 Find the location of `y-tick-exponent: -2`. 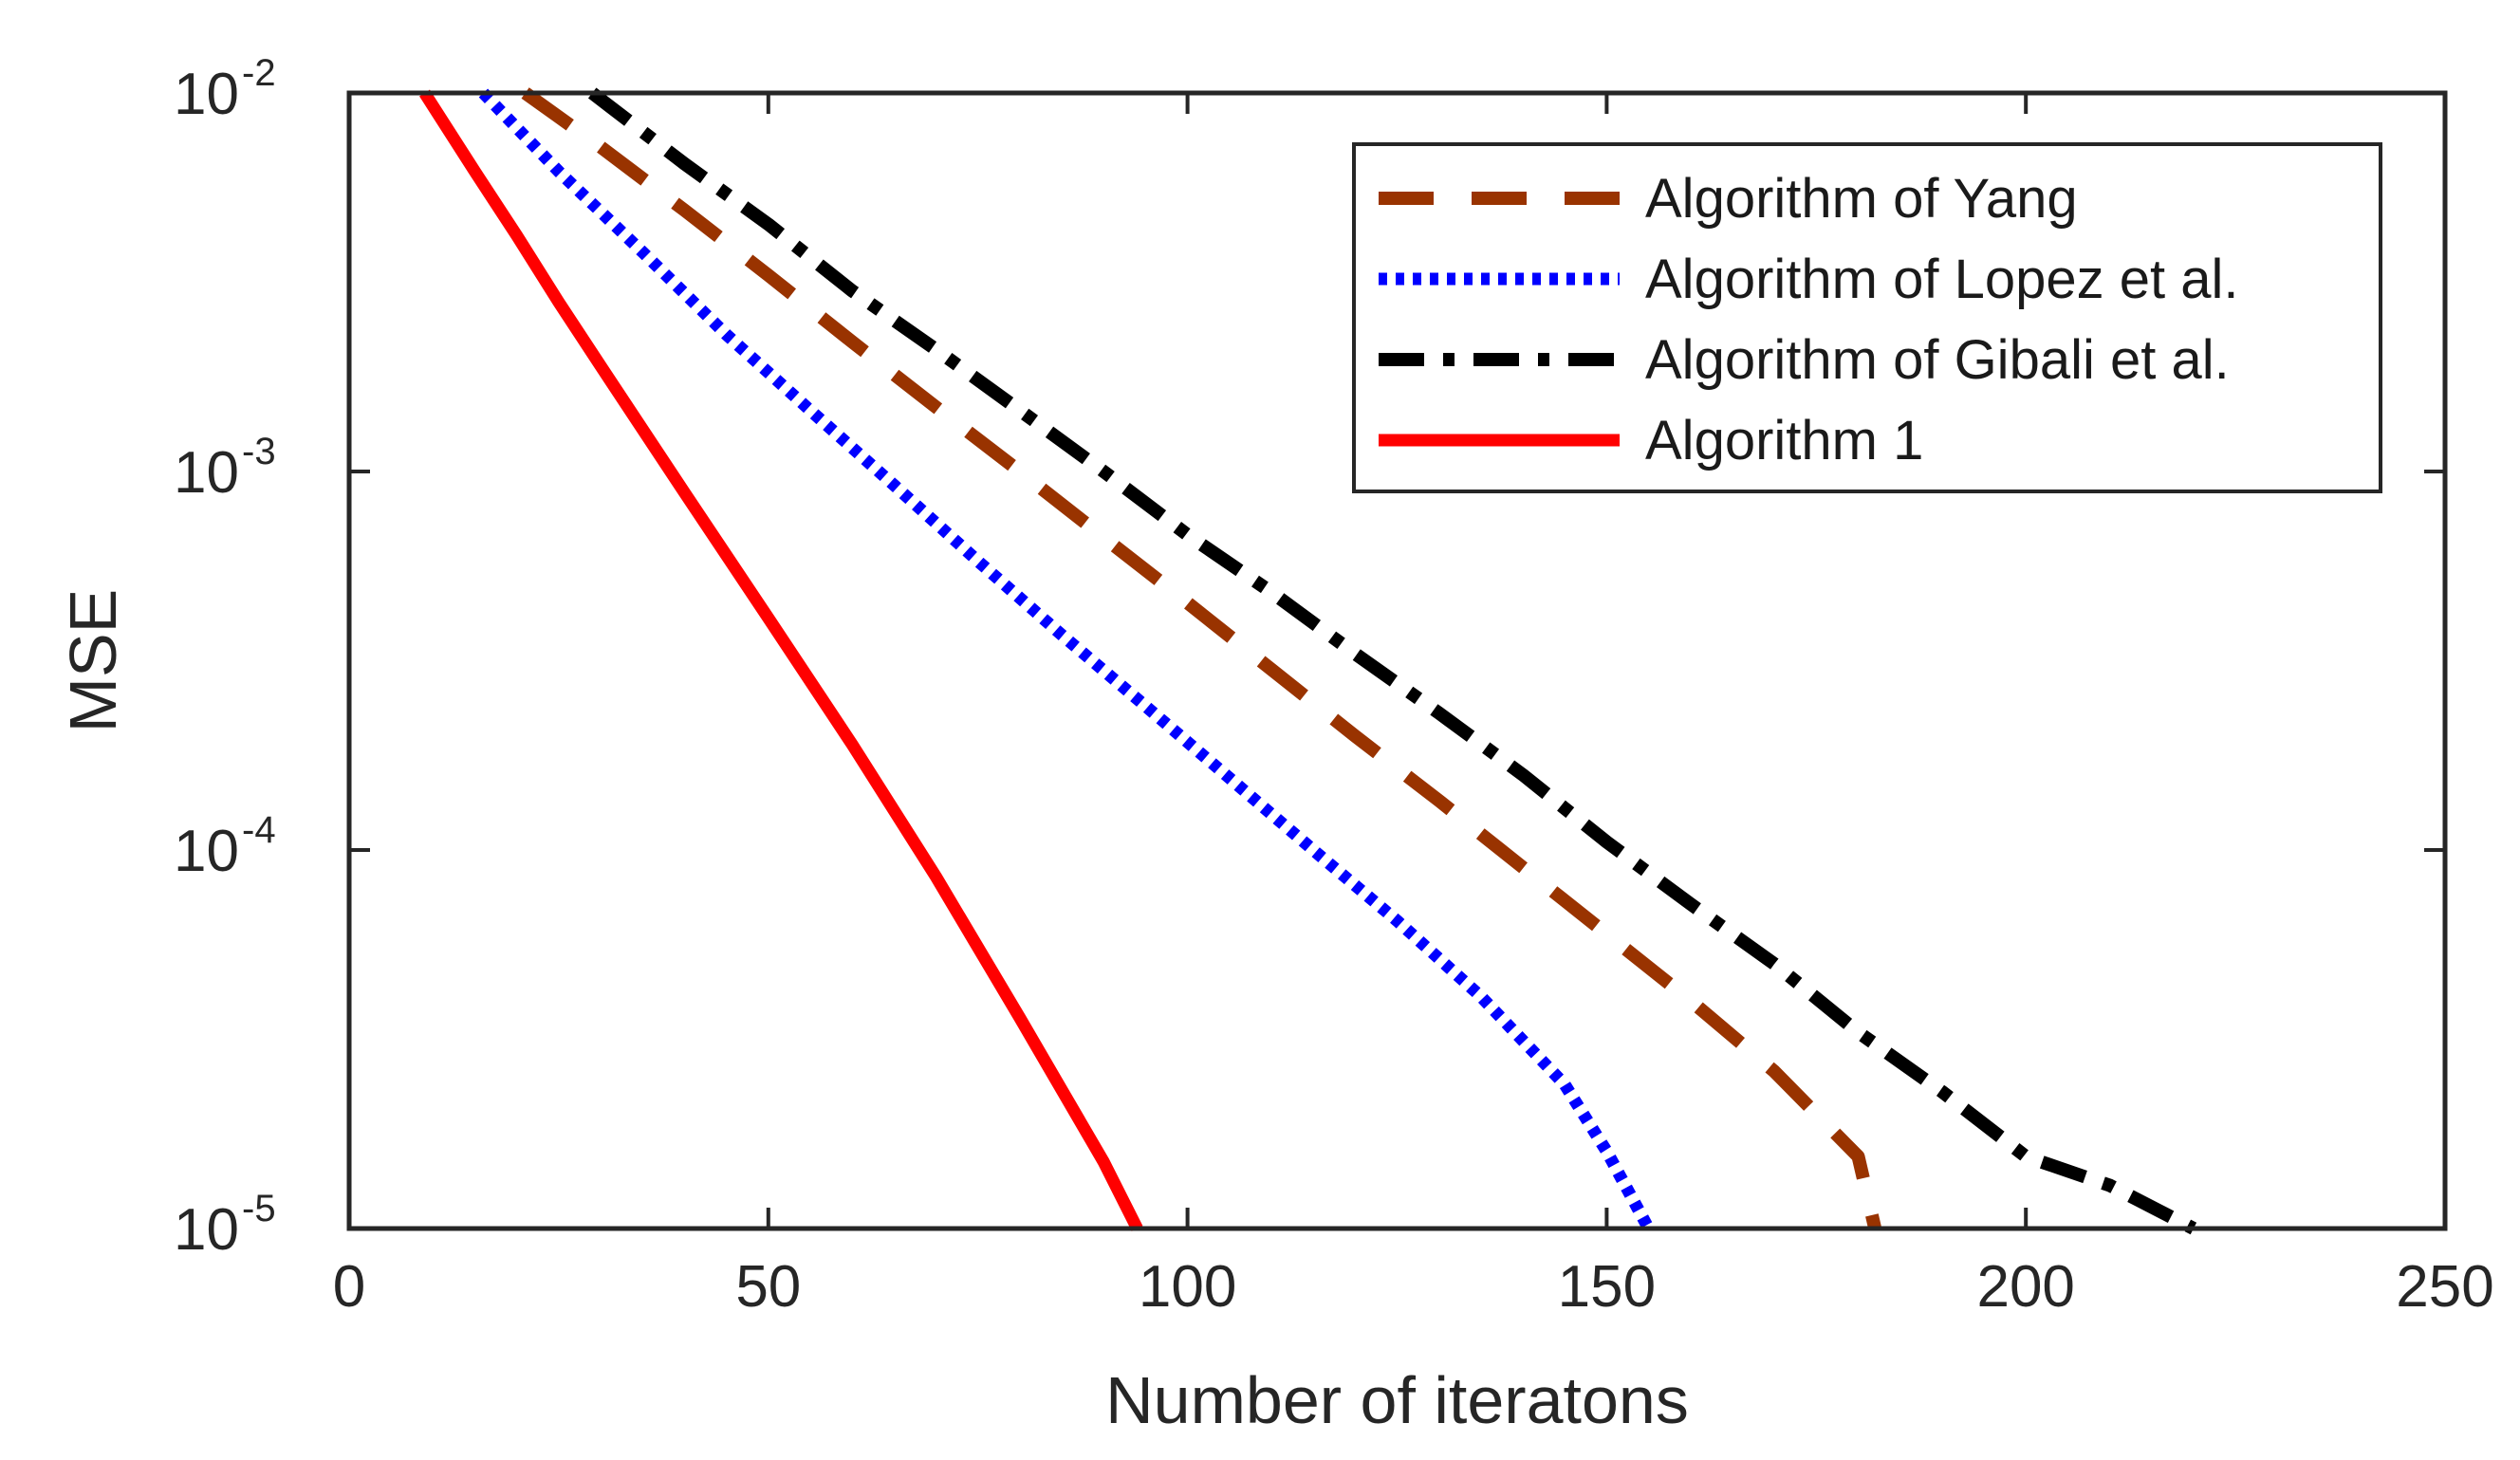

y-tick-exponent: -2 is located at coordinates (259, 73).